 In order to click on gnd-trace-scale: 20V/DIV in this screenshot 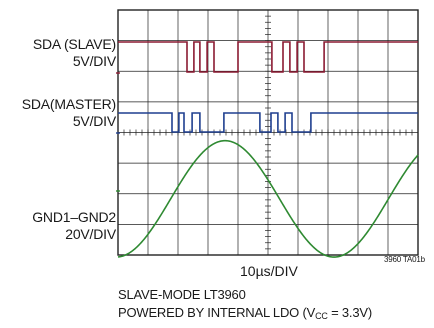, I will do `click(90, 234)`.